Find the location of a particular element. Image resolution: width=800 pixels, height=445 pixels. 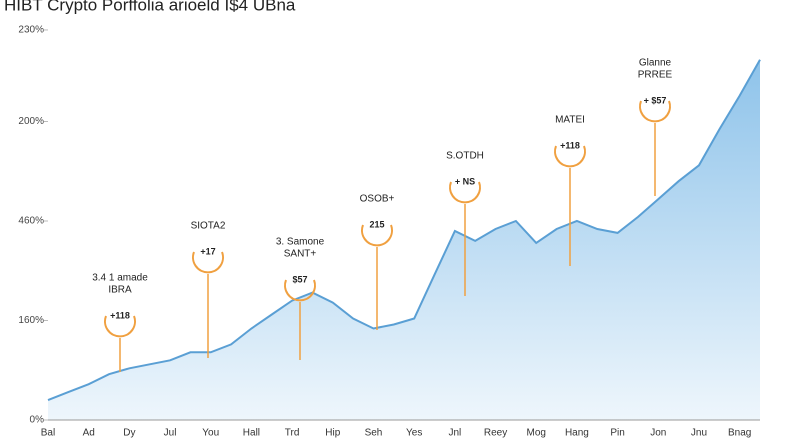

annotation: + NS S.OTDH is located at coordinates (465, 223).